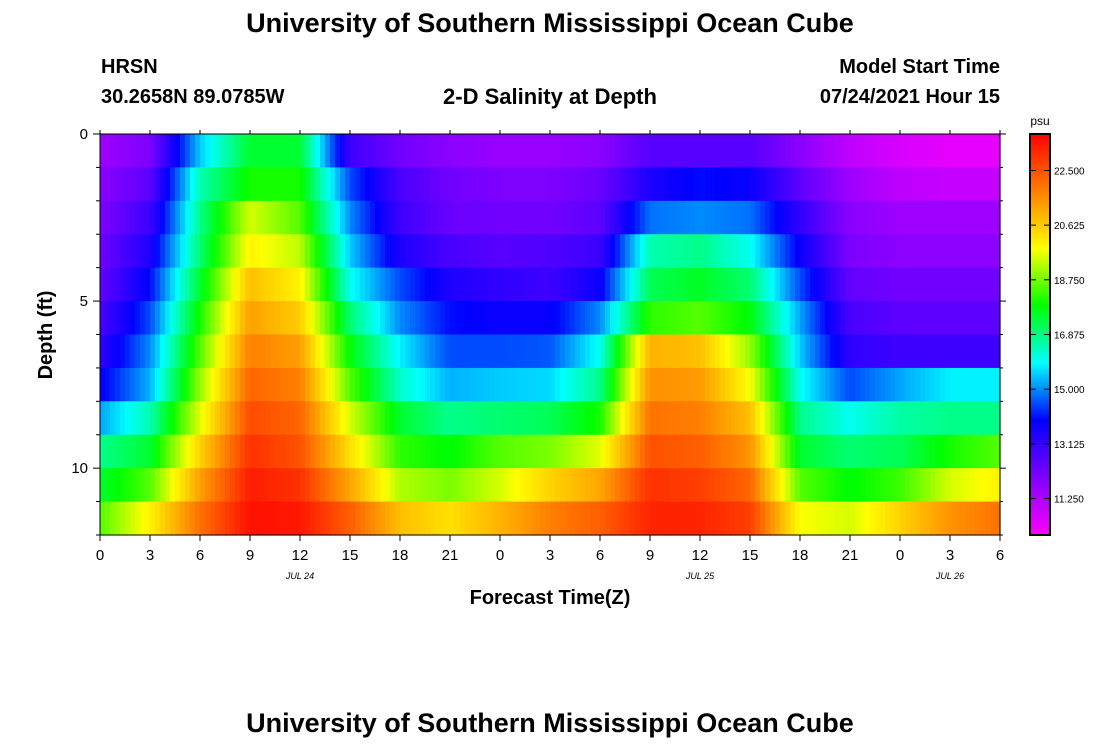 This screenshot has height=750, width=1100. I want to click on y-axis-label: Depth (ft), so click(46, 335).